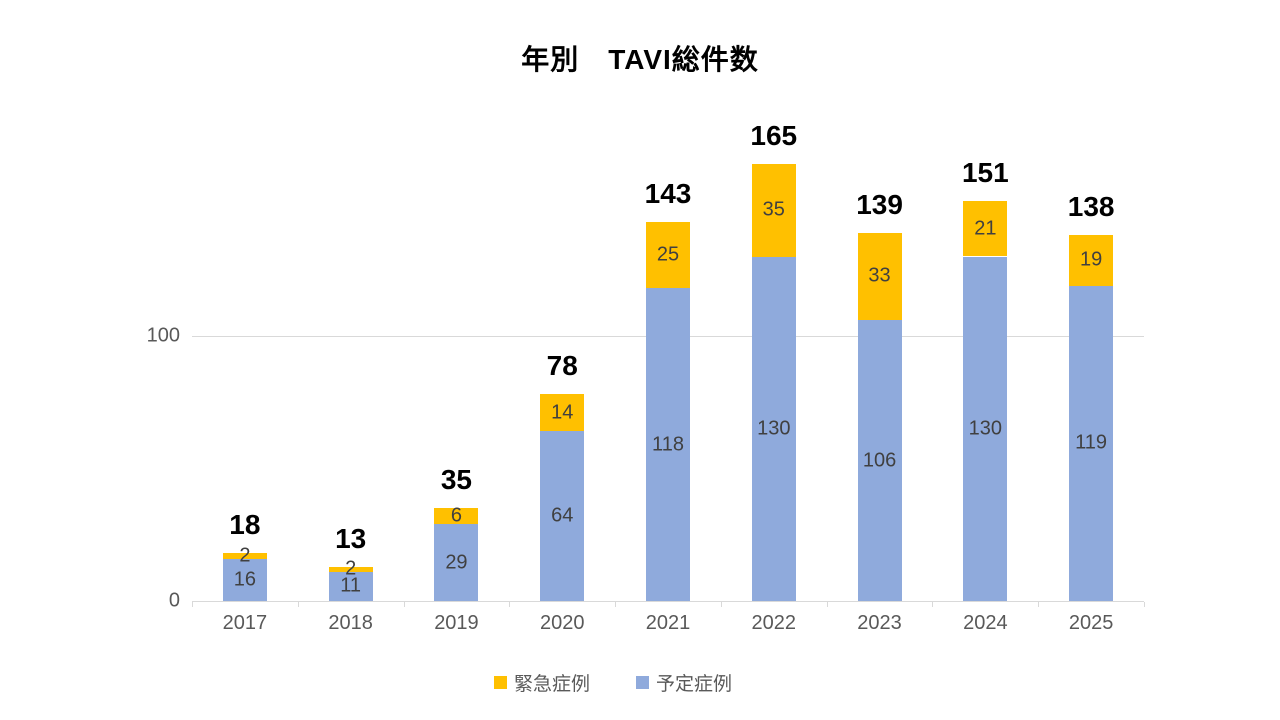 This screenshot has width=1280, height=720. Describe the element at coordinates (174, 600) in the screenshot. I see `y-axis-label-0: 0` at that location.